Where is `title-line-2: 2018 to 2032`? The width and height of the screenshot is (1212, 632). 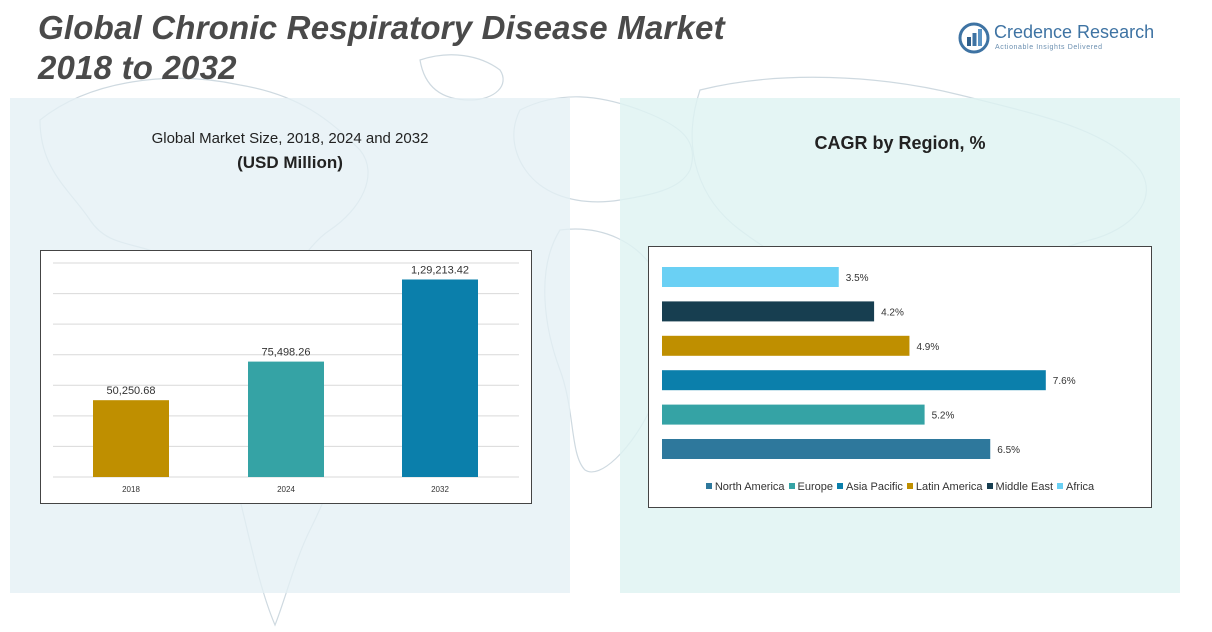
title-line-2: 2018 to 2032 is located at coordinates (137, 67).